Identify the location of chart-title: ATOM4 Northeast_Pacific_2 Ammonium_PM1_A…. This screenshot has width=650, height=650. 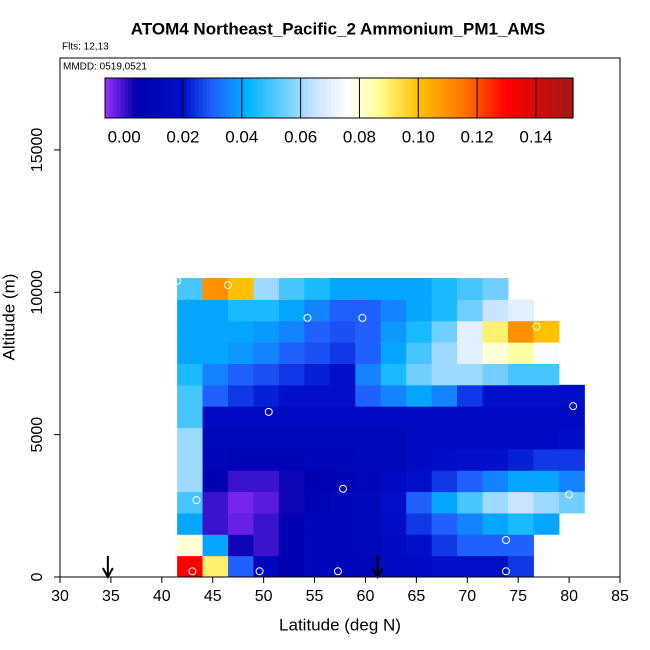
(338, 28).